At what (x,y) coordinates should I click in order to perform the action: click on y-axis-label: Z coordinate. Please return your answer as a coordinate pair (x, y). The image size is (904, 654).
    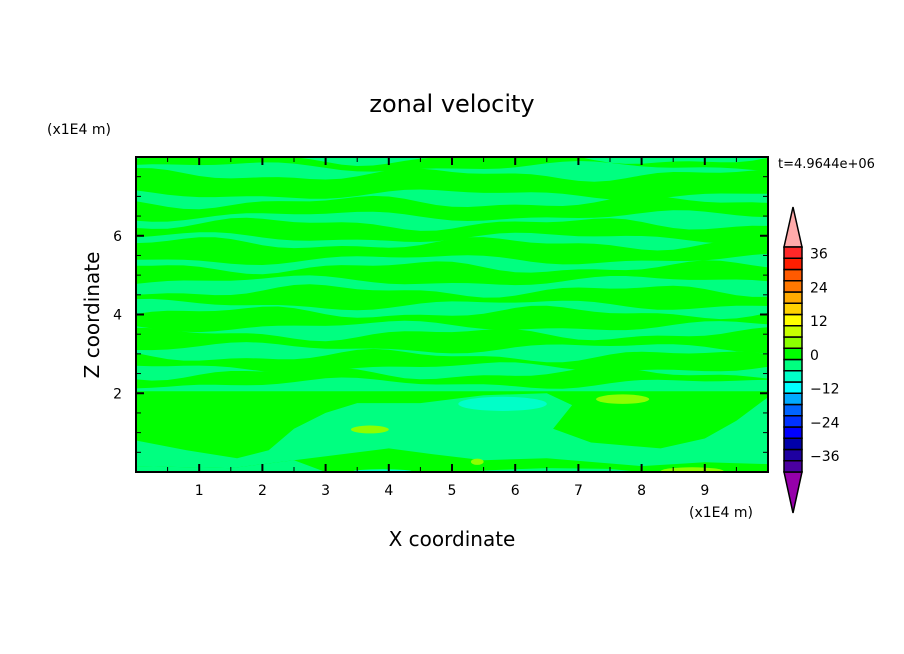
    Looking at the image, I should click on (92, 315).